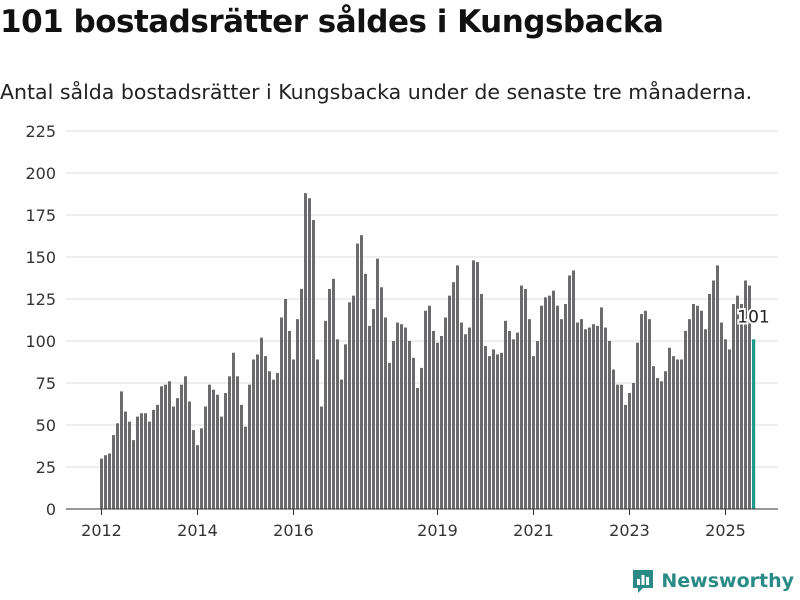  What do you see at coordinates (727, 581) in the screenshot?
I see `brand-name: Newsworthy` at bounding box center [727, 581].